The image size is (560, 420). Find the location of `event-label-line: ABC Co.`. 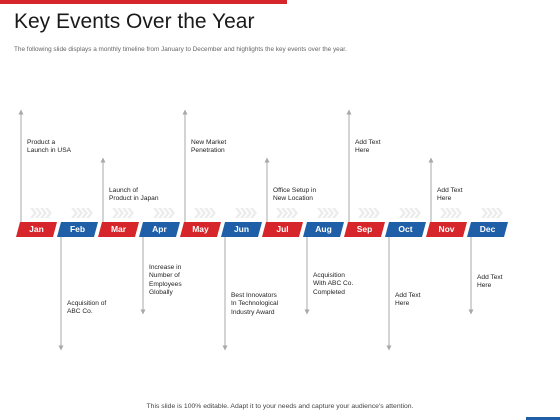

event-label-line: ABC Co. is located at coordinates (80, 312).